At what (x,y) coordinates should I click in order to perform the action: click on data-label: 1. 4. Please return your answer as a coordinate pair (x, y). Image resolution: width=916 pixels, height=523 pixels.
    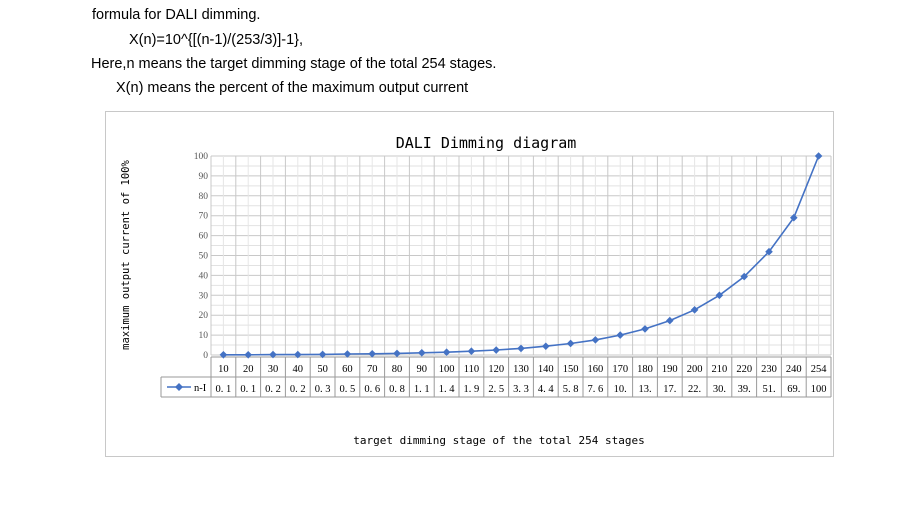
    Looking at the image, I should click on (447, 389).